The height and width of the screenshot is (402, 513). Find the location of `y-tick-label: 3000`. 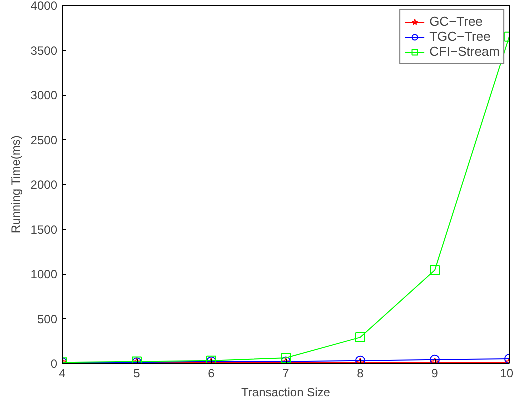

y-tick-label: 3000 is located at coordinates (44, 95).